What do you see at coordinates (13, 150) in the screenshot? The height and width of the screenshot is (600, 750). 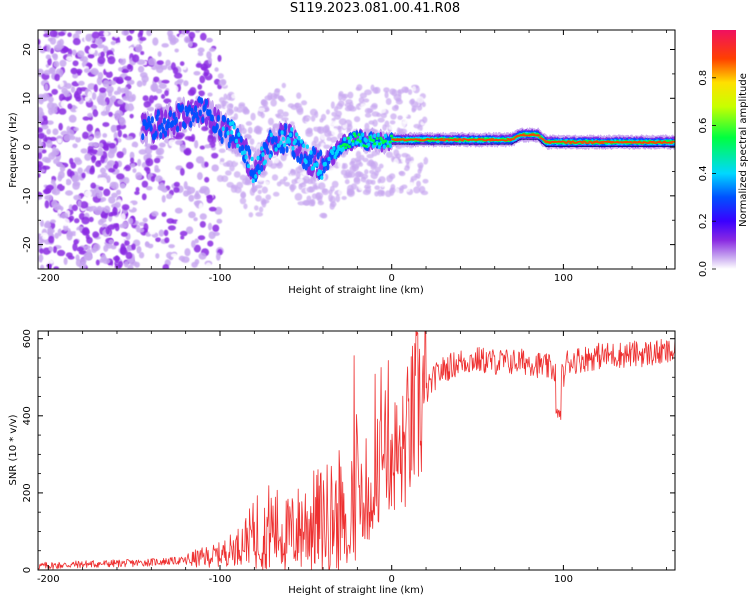 I see `spectrogram-y-label: Frequency (Hz)` at bounding box center [13, 150].